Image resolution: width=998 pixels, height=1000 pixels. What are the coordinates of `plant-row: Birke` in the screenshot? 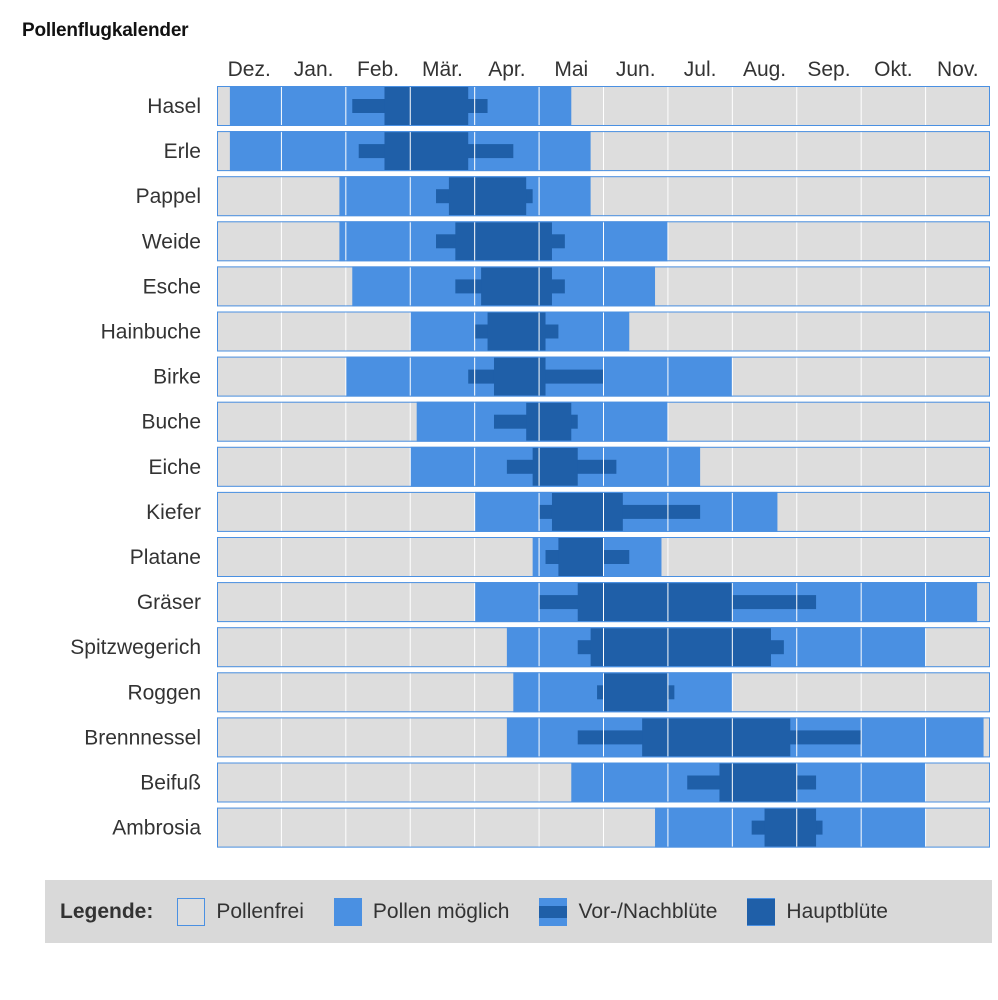 It's located at (571, 376).